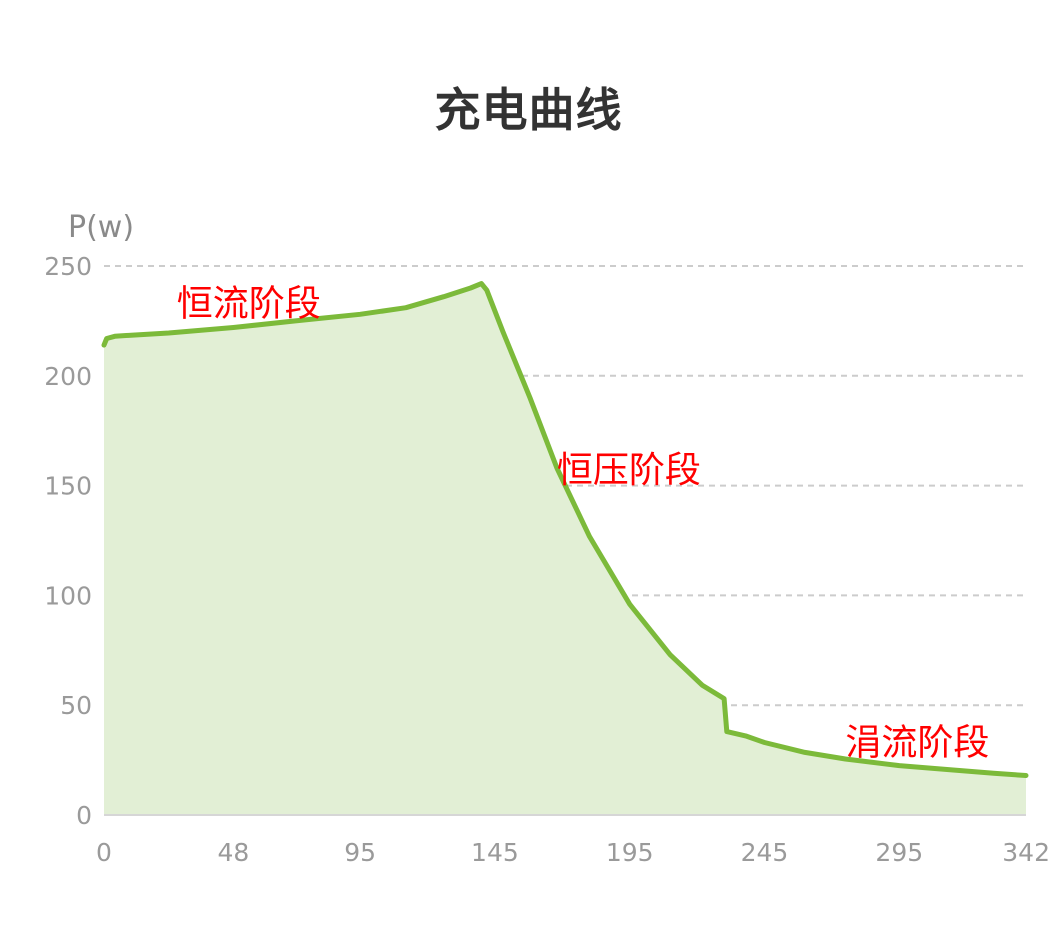  What do you see at coordinates (1026, 852) in the screenshot?
I see `x-tick-label-342: 342` at bounding box center [1026, 852].